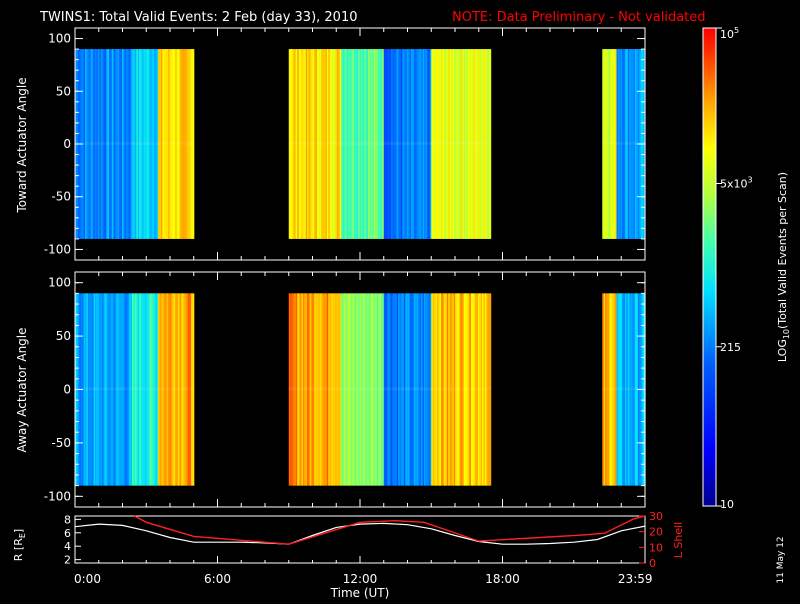 The width and height of the screenshot is (800, 604). What do you see at coordinates (57, 249) in the screenshot?
I see `y-tick-label: -100` at bounding box center [57, 249].